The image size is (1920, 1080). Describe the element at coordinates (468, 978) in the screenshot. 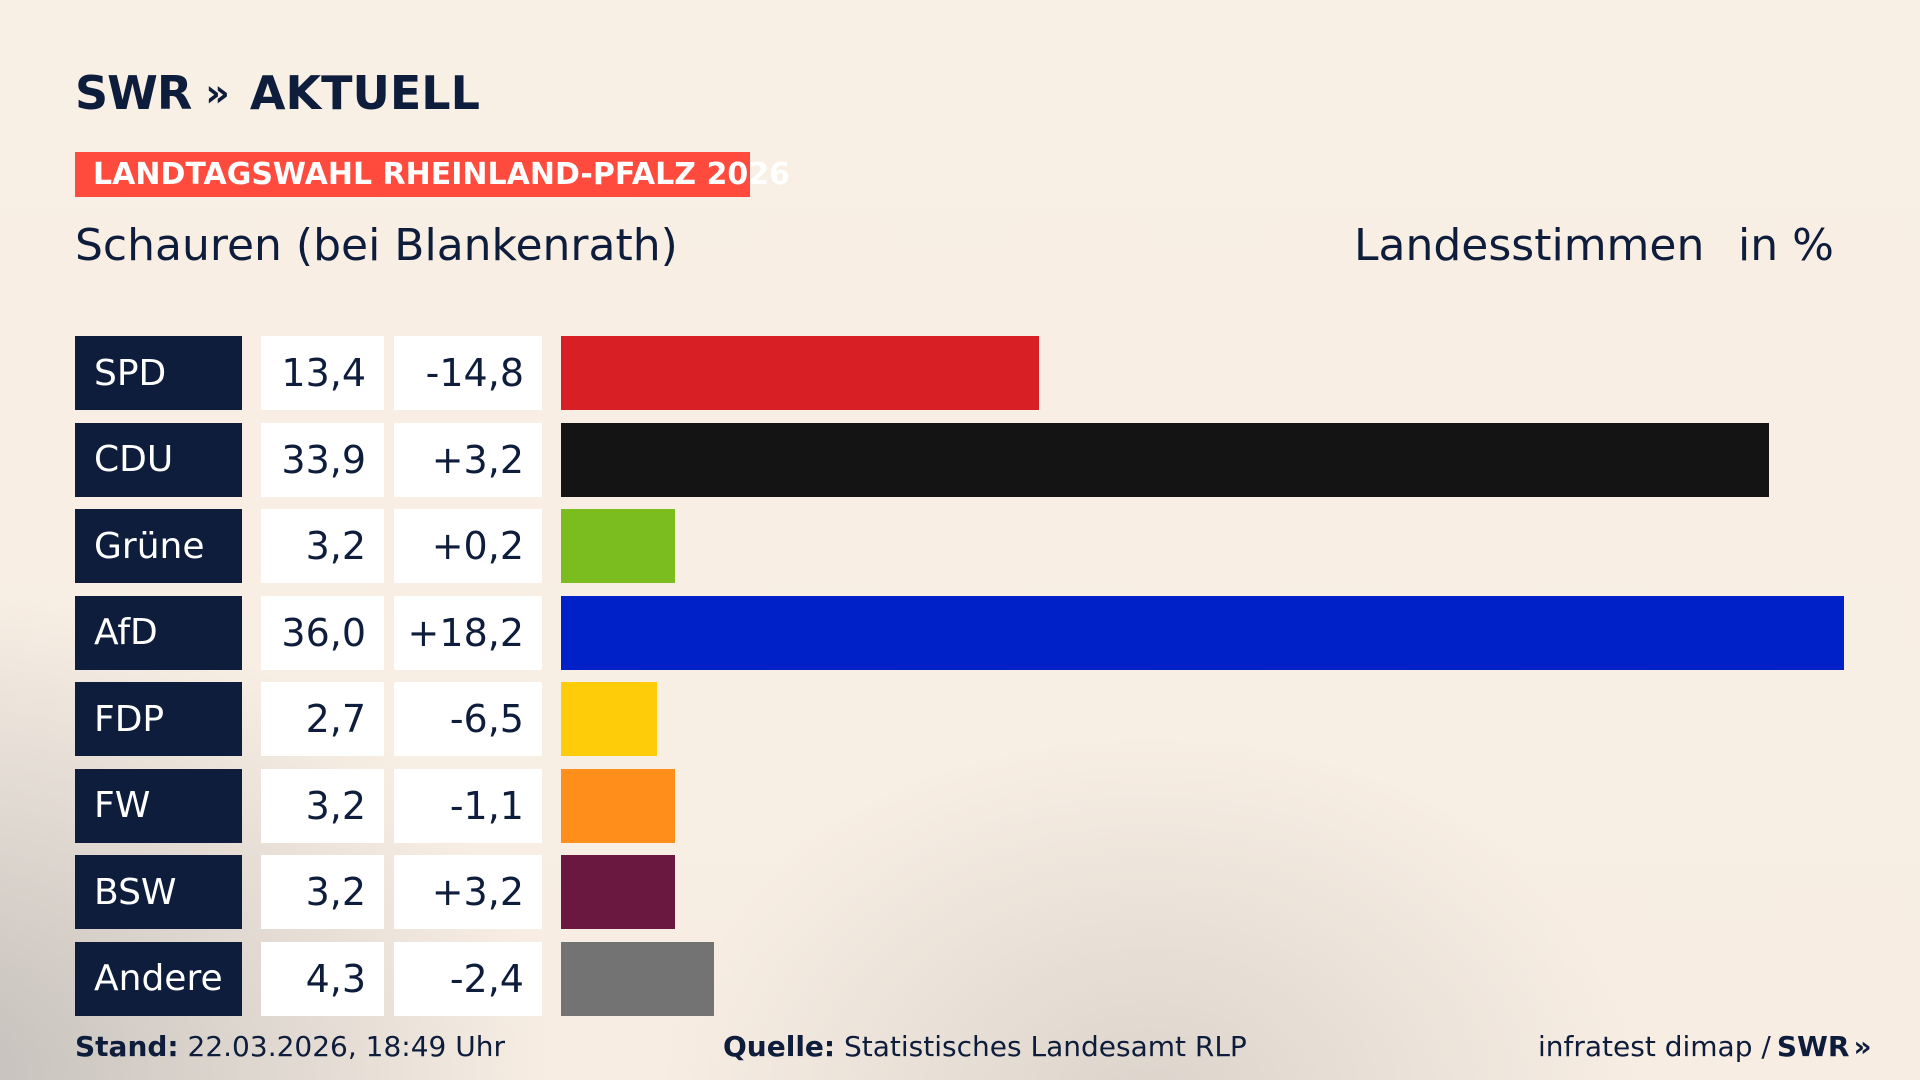

I see `diff-label: -2,4` at that location.